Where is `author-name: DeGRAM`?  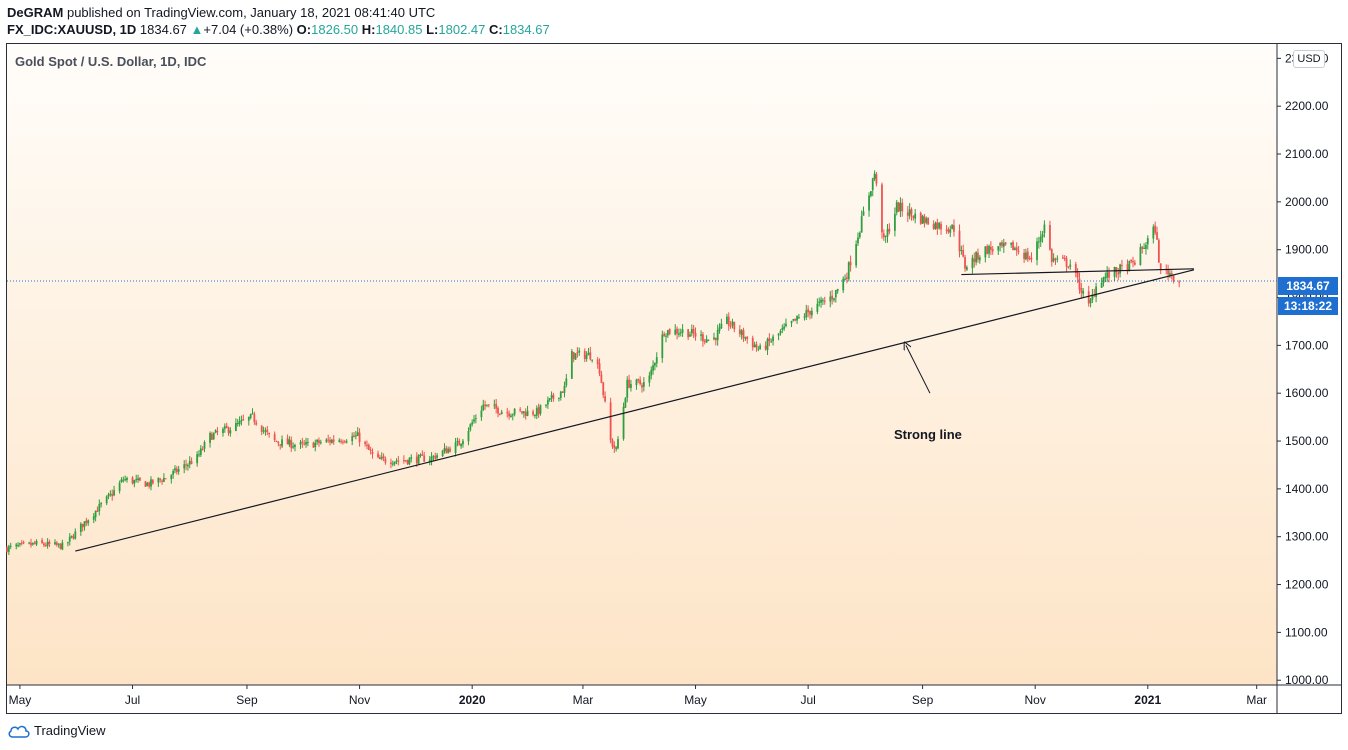 author-name: DeGRAM is located at coordinates (35, 12).